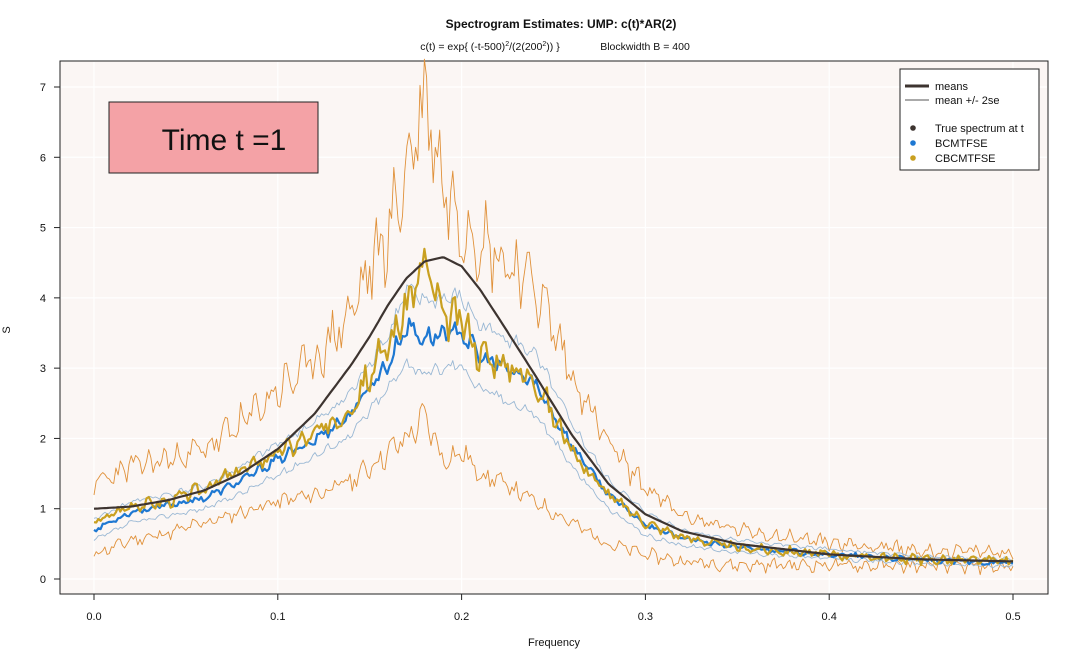 The image size is (1080, 668). What do you see at coordinates (43, 369) in the screenshot?
I see `y-tick-label: 3` at bounding box center [43, 369].